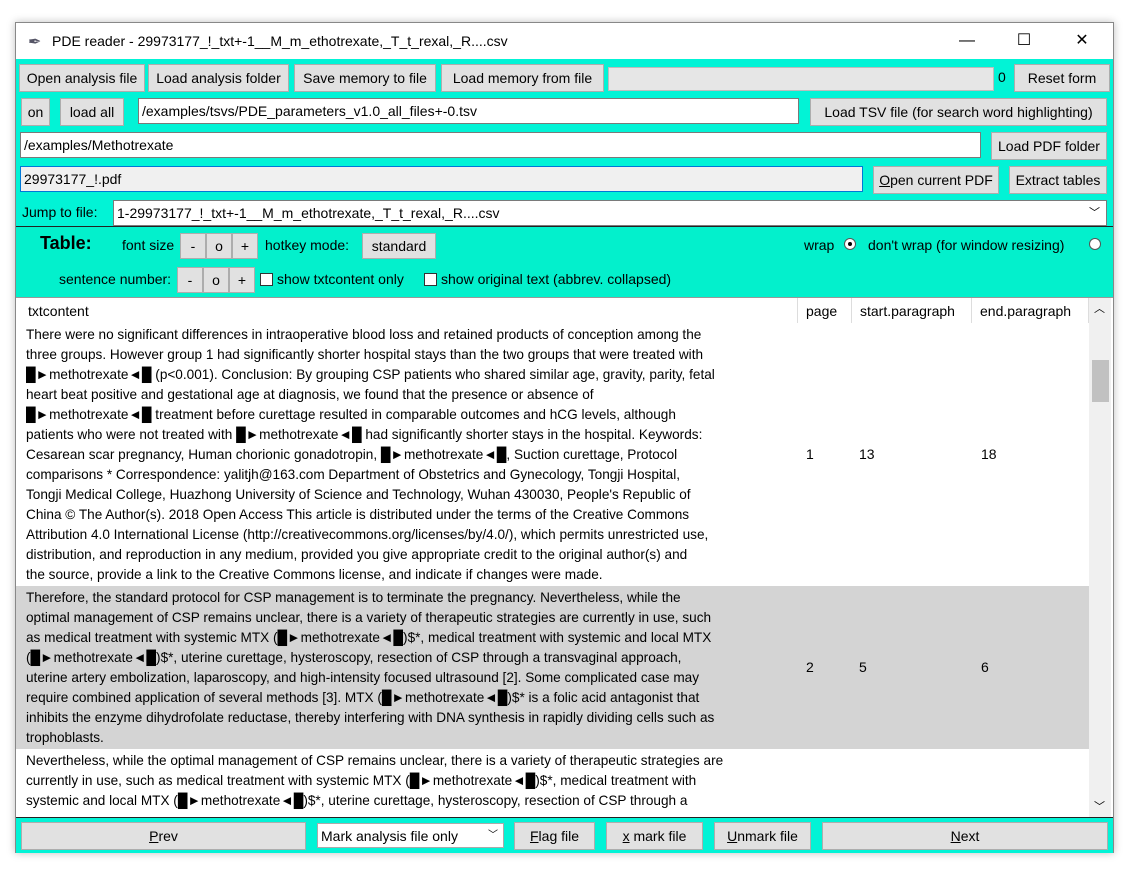 Image resolution: width=1133 pixels, height=874 pixels. I want to click on open-analysis-file-button: Open analysis file, so click(82, 78).